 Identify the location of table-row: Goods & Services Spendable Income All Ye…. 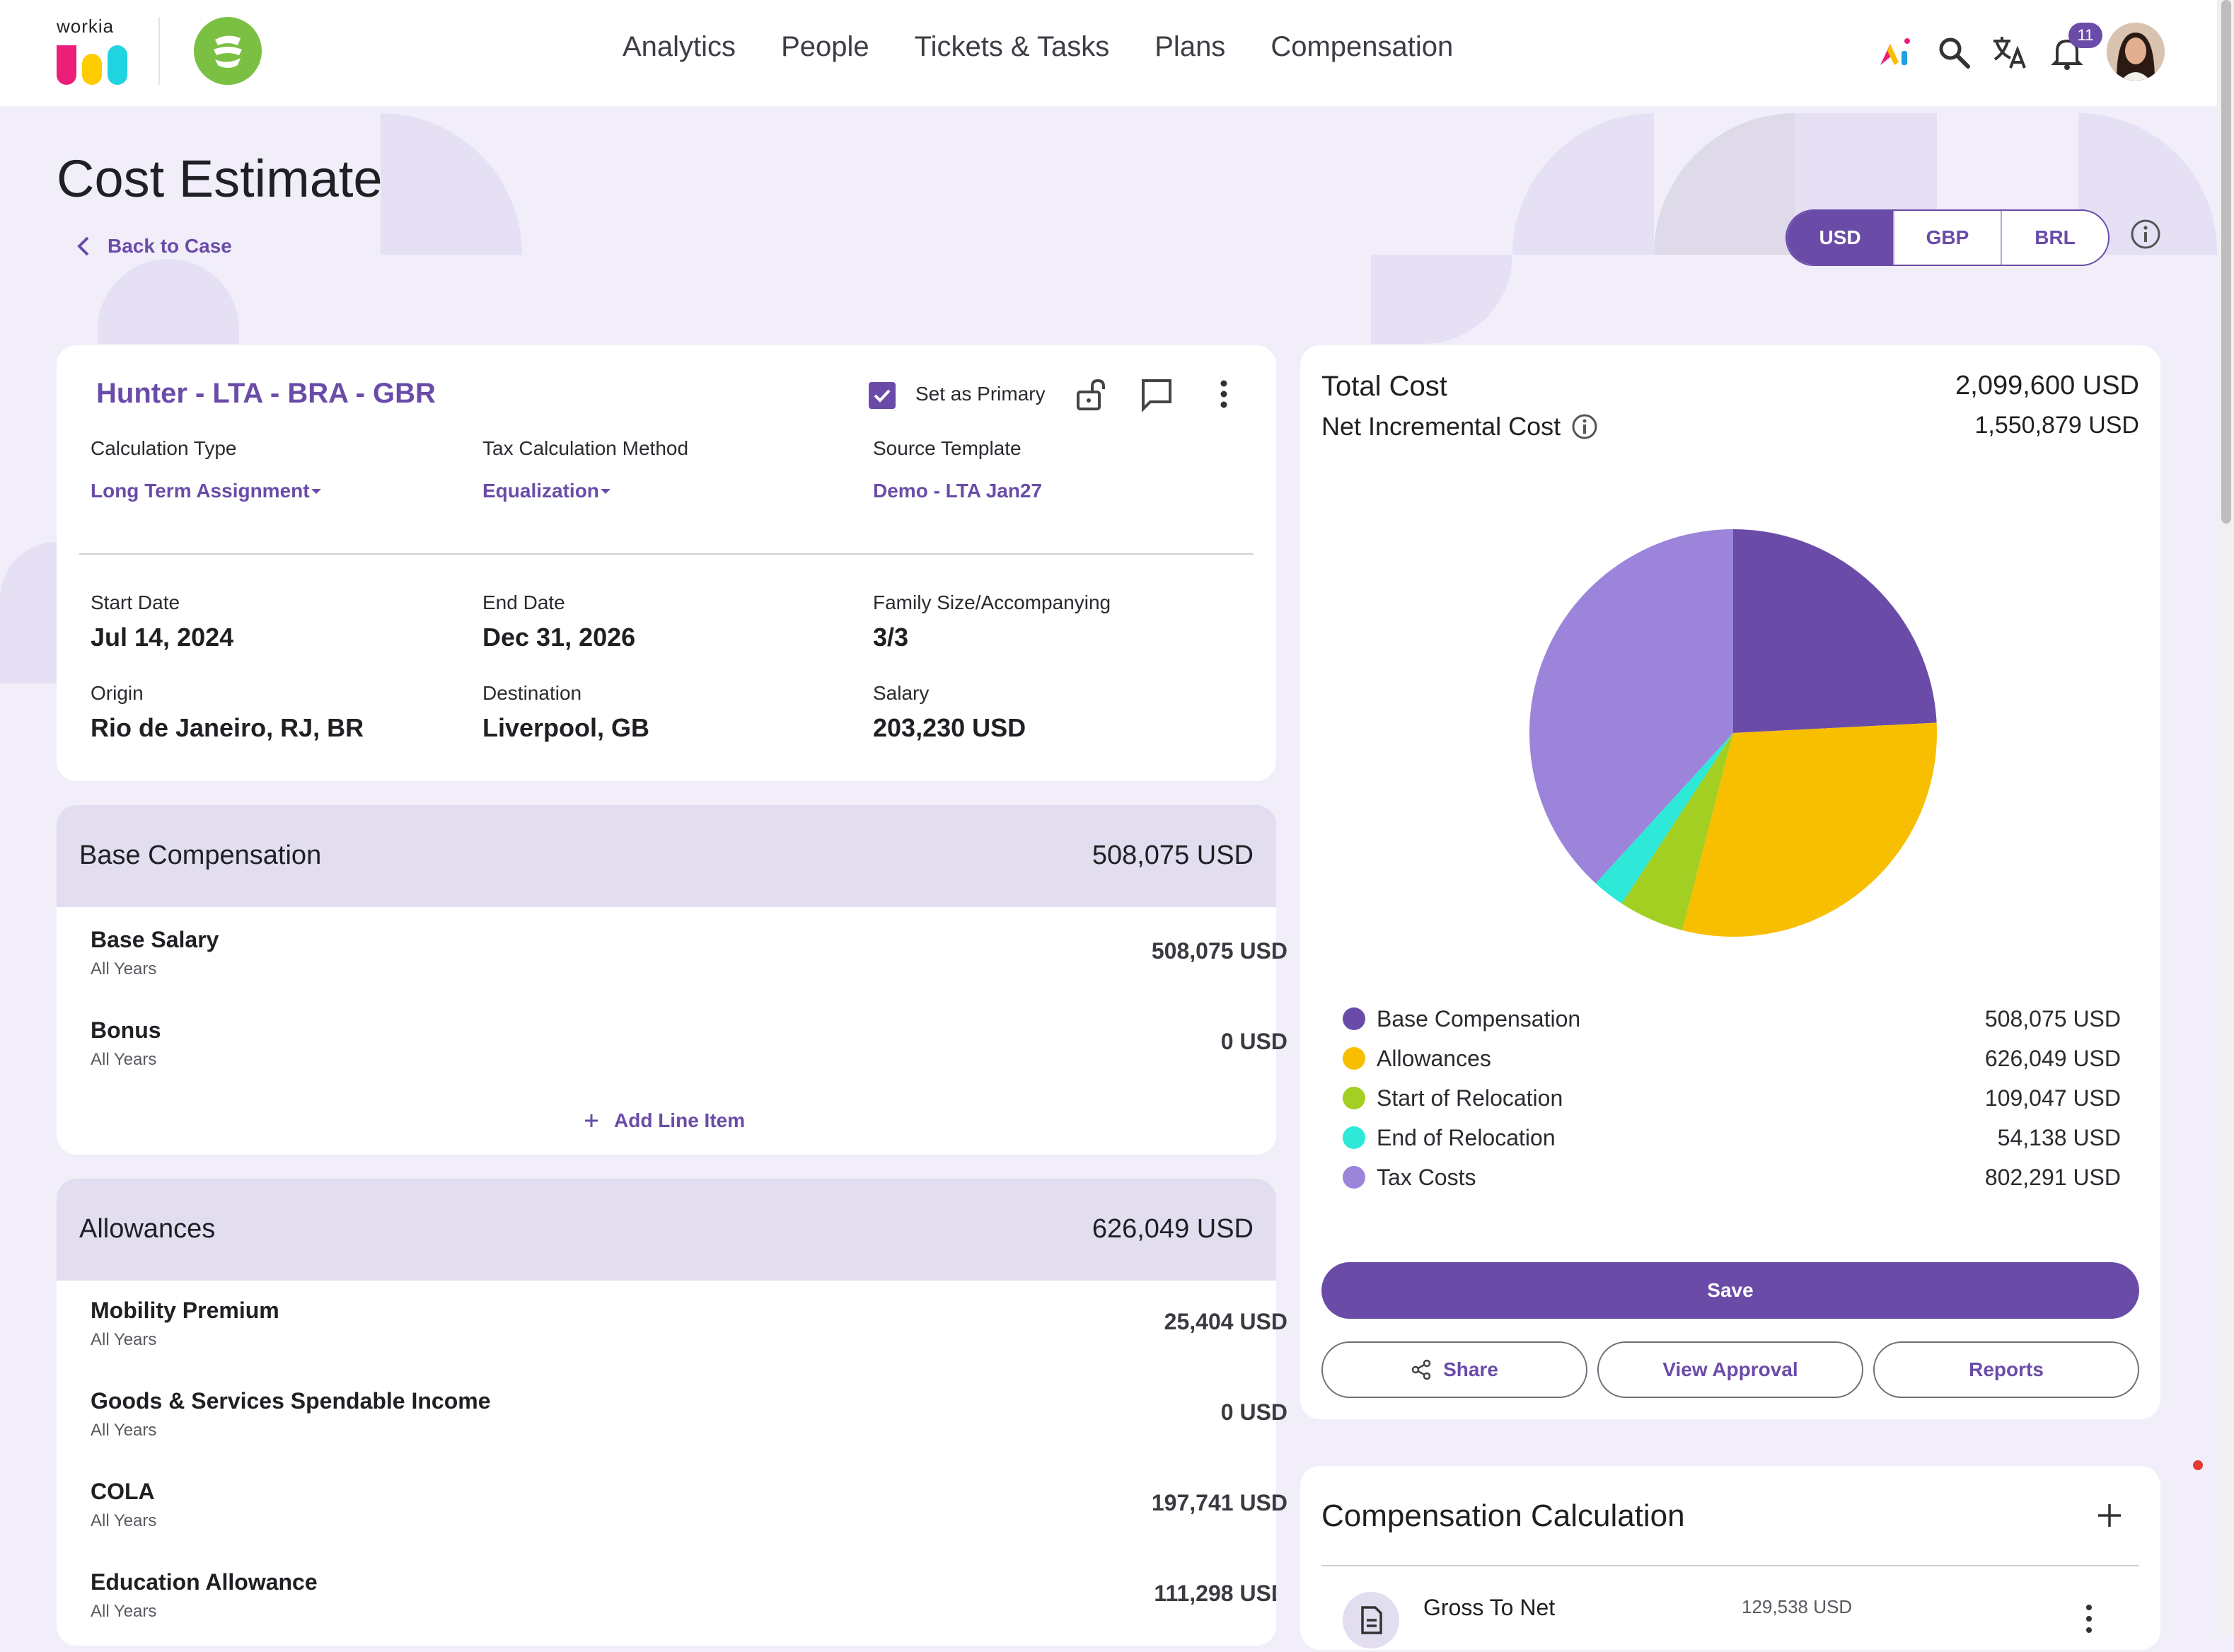
(672, 1424).